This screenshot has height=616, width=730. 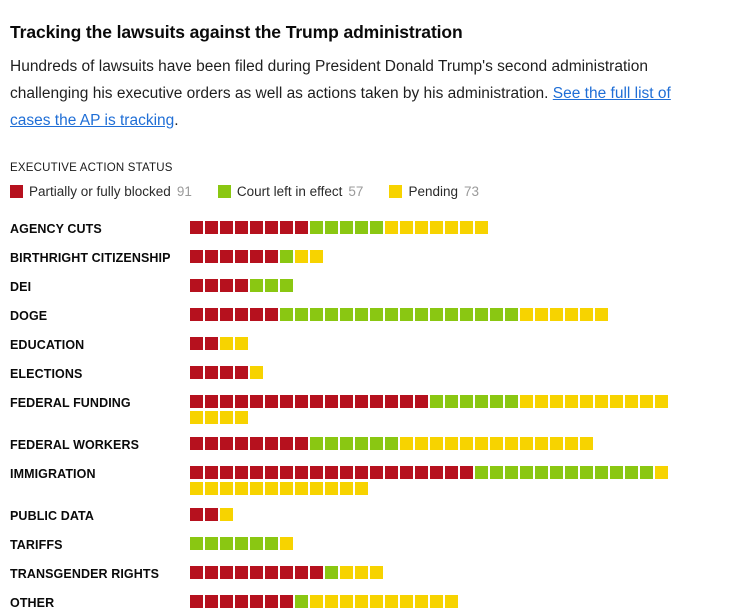 I want to click on legend-label: Partially or fully blocked, so click(x=100, y=191).